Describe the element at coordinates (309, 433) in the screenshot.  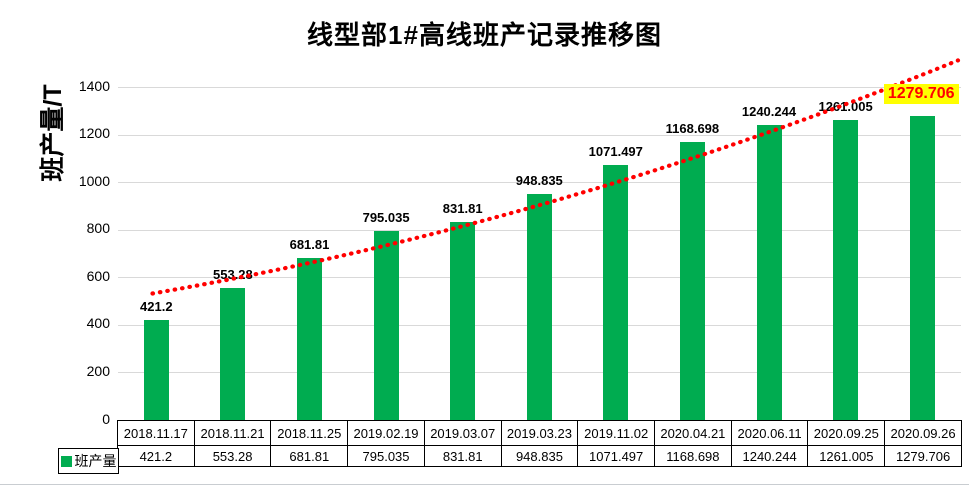
I see `table-date-cell: 2018.11.25` at that location.